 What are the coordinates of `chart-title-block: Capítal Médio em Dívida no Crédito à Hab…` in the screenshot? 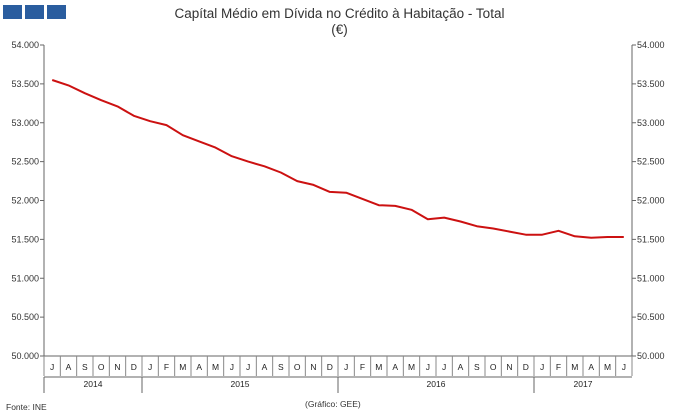 It's located at (339, 22).